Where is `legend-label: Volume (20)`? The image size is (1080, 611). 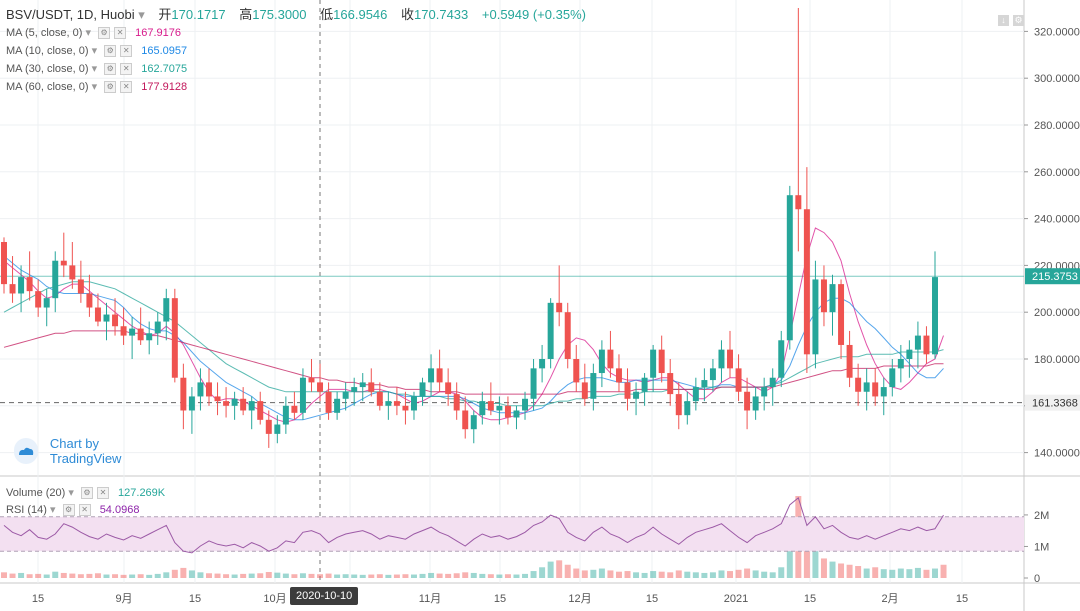
legend-label: Volume (20) is located at coordinates (36, 493).